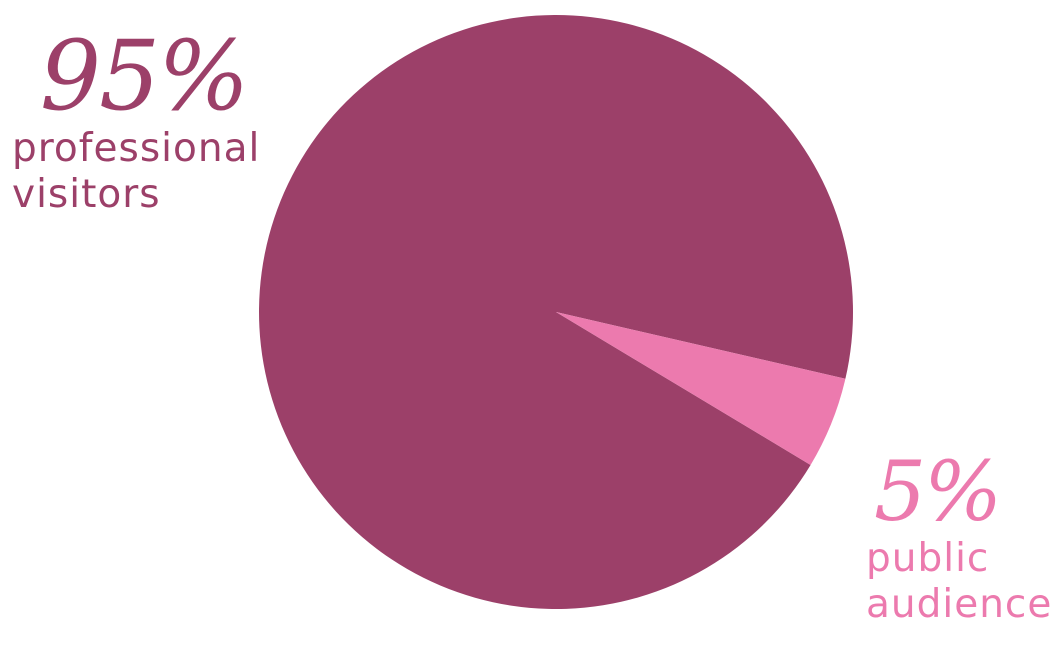  I want to click on category-label-line-1-professional-visitors: professional, so click(136, 148).